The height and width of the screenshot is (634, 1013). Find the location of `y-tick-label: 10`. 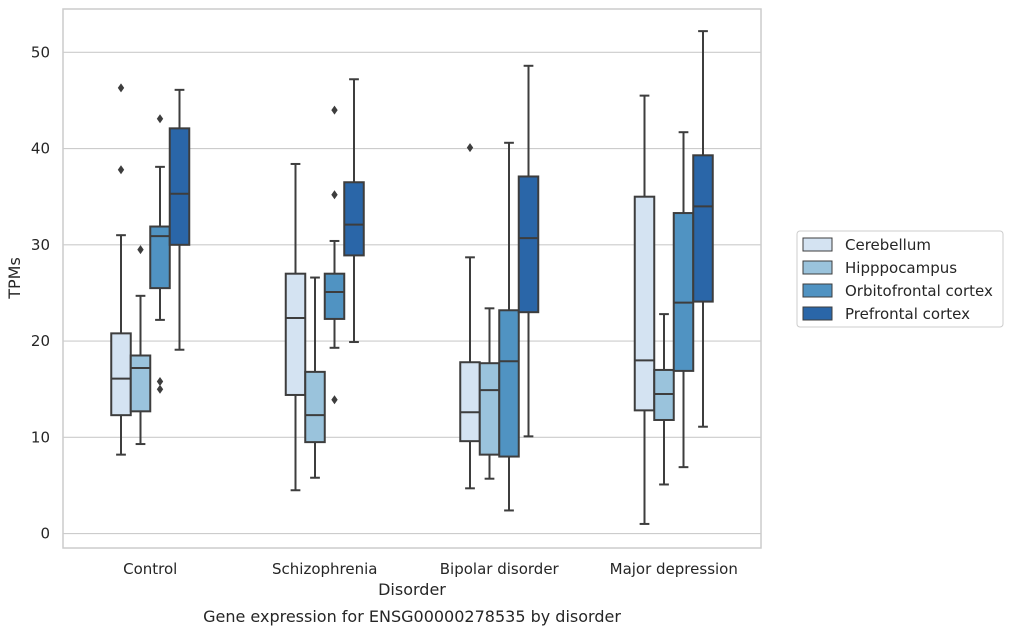

y-tick-label: 10 is located at coordinates (40, 437).